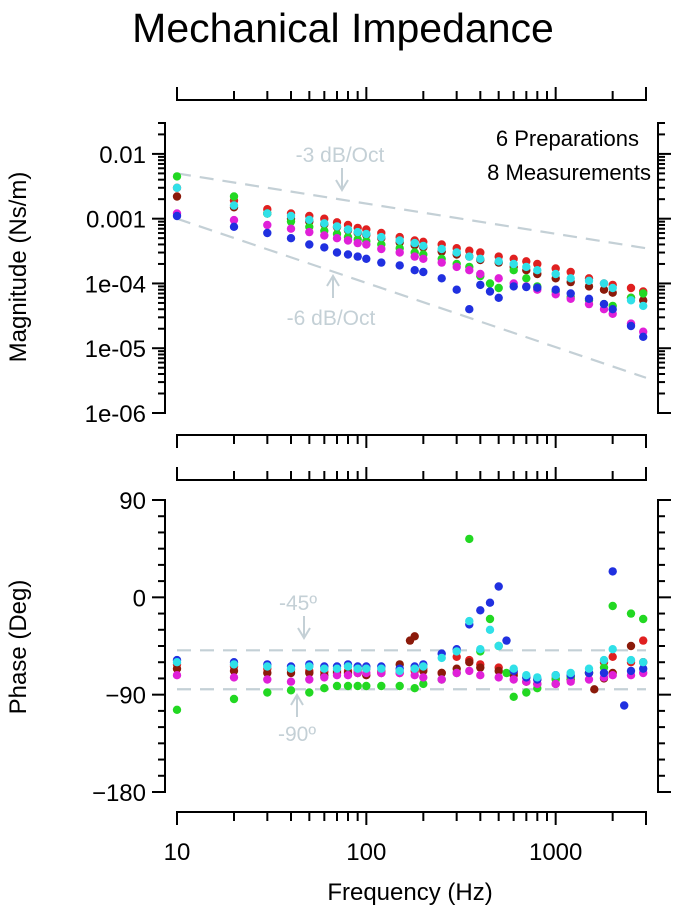  Describe the element at coordinates (569, 172) in the screenshot. I see `legend-measurements: 8 Measurements` at that location.